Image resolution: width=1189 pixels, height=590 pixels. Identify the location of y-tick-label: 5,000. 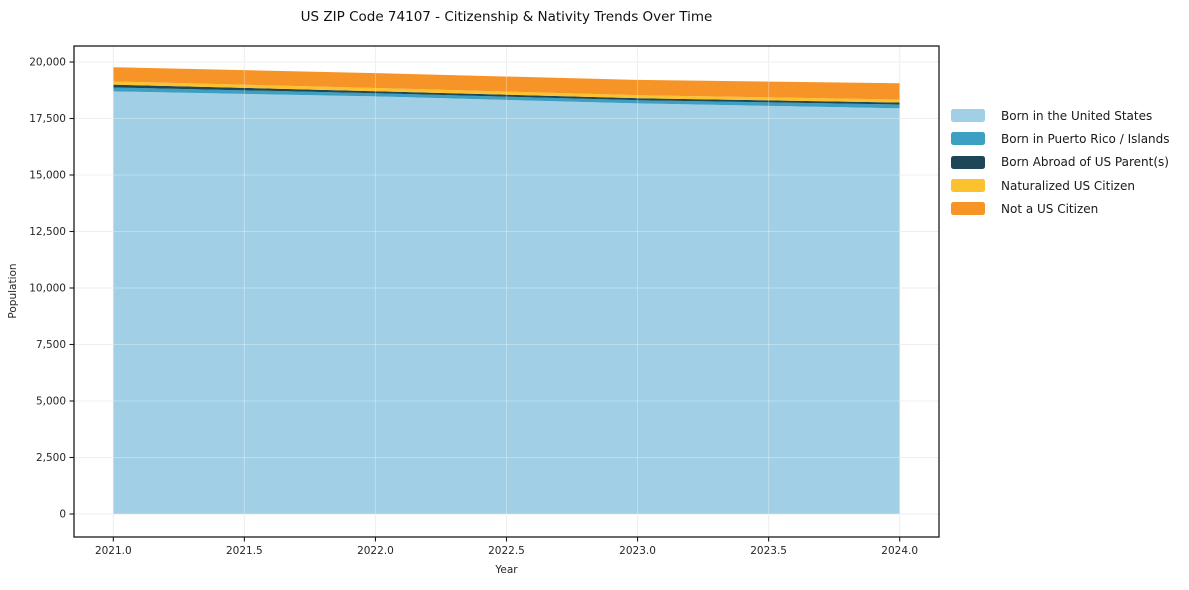
(51, 401).